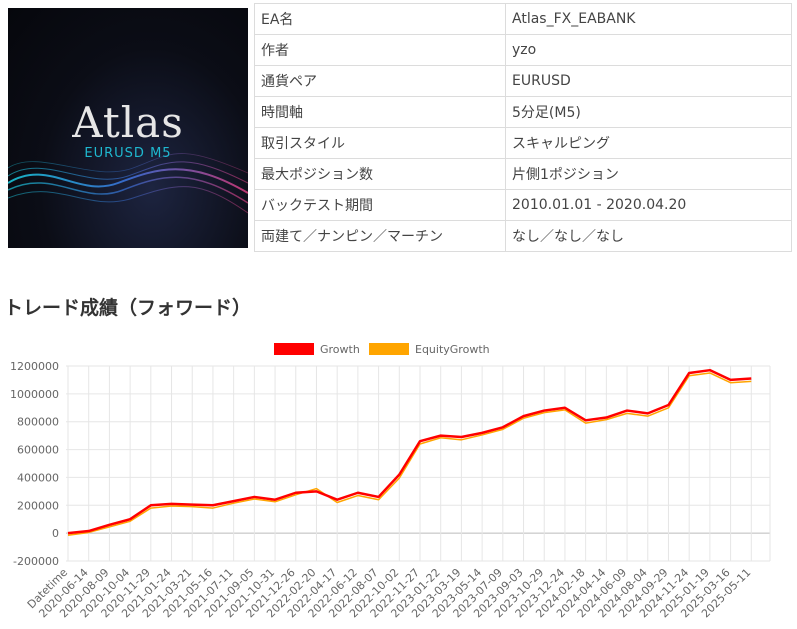  I want to click on spec-row: 作者 yzo, so click(523, 50).